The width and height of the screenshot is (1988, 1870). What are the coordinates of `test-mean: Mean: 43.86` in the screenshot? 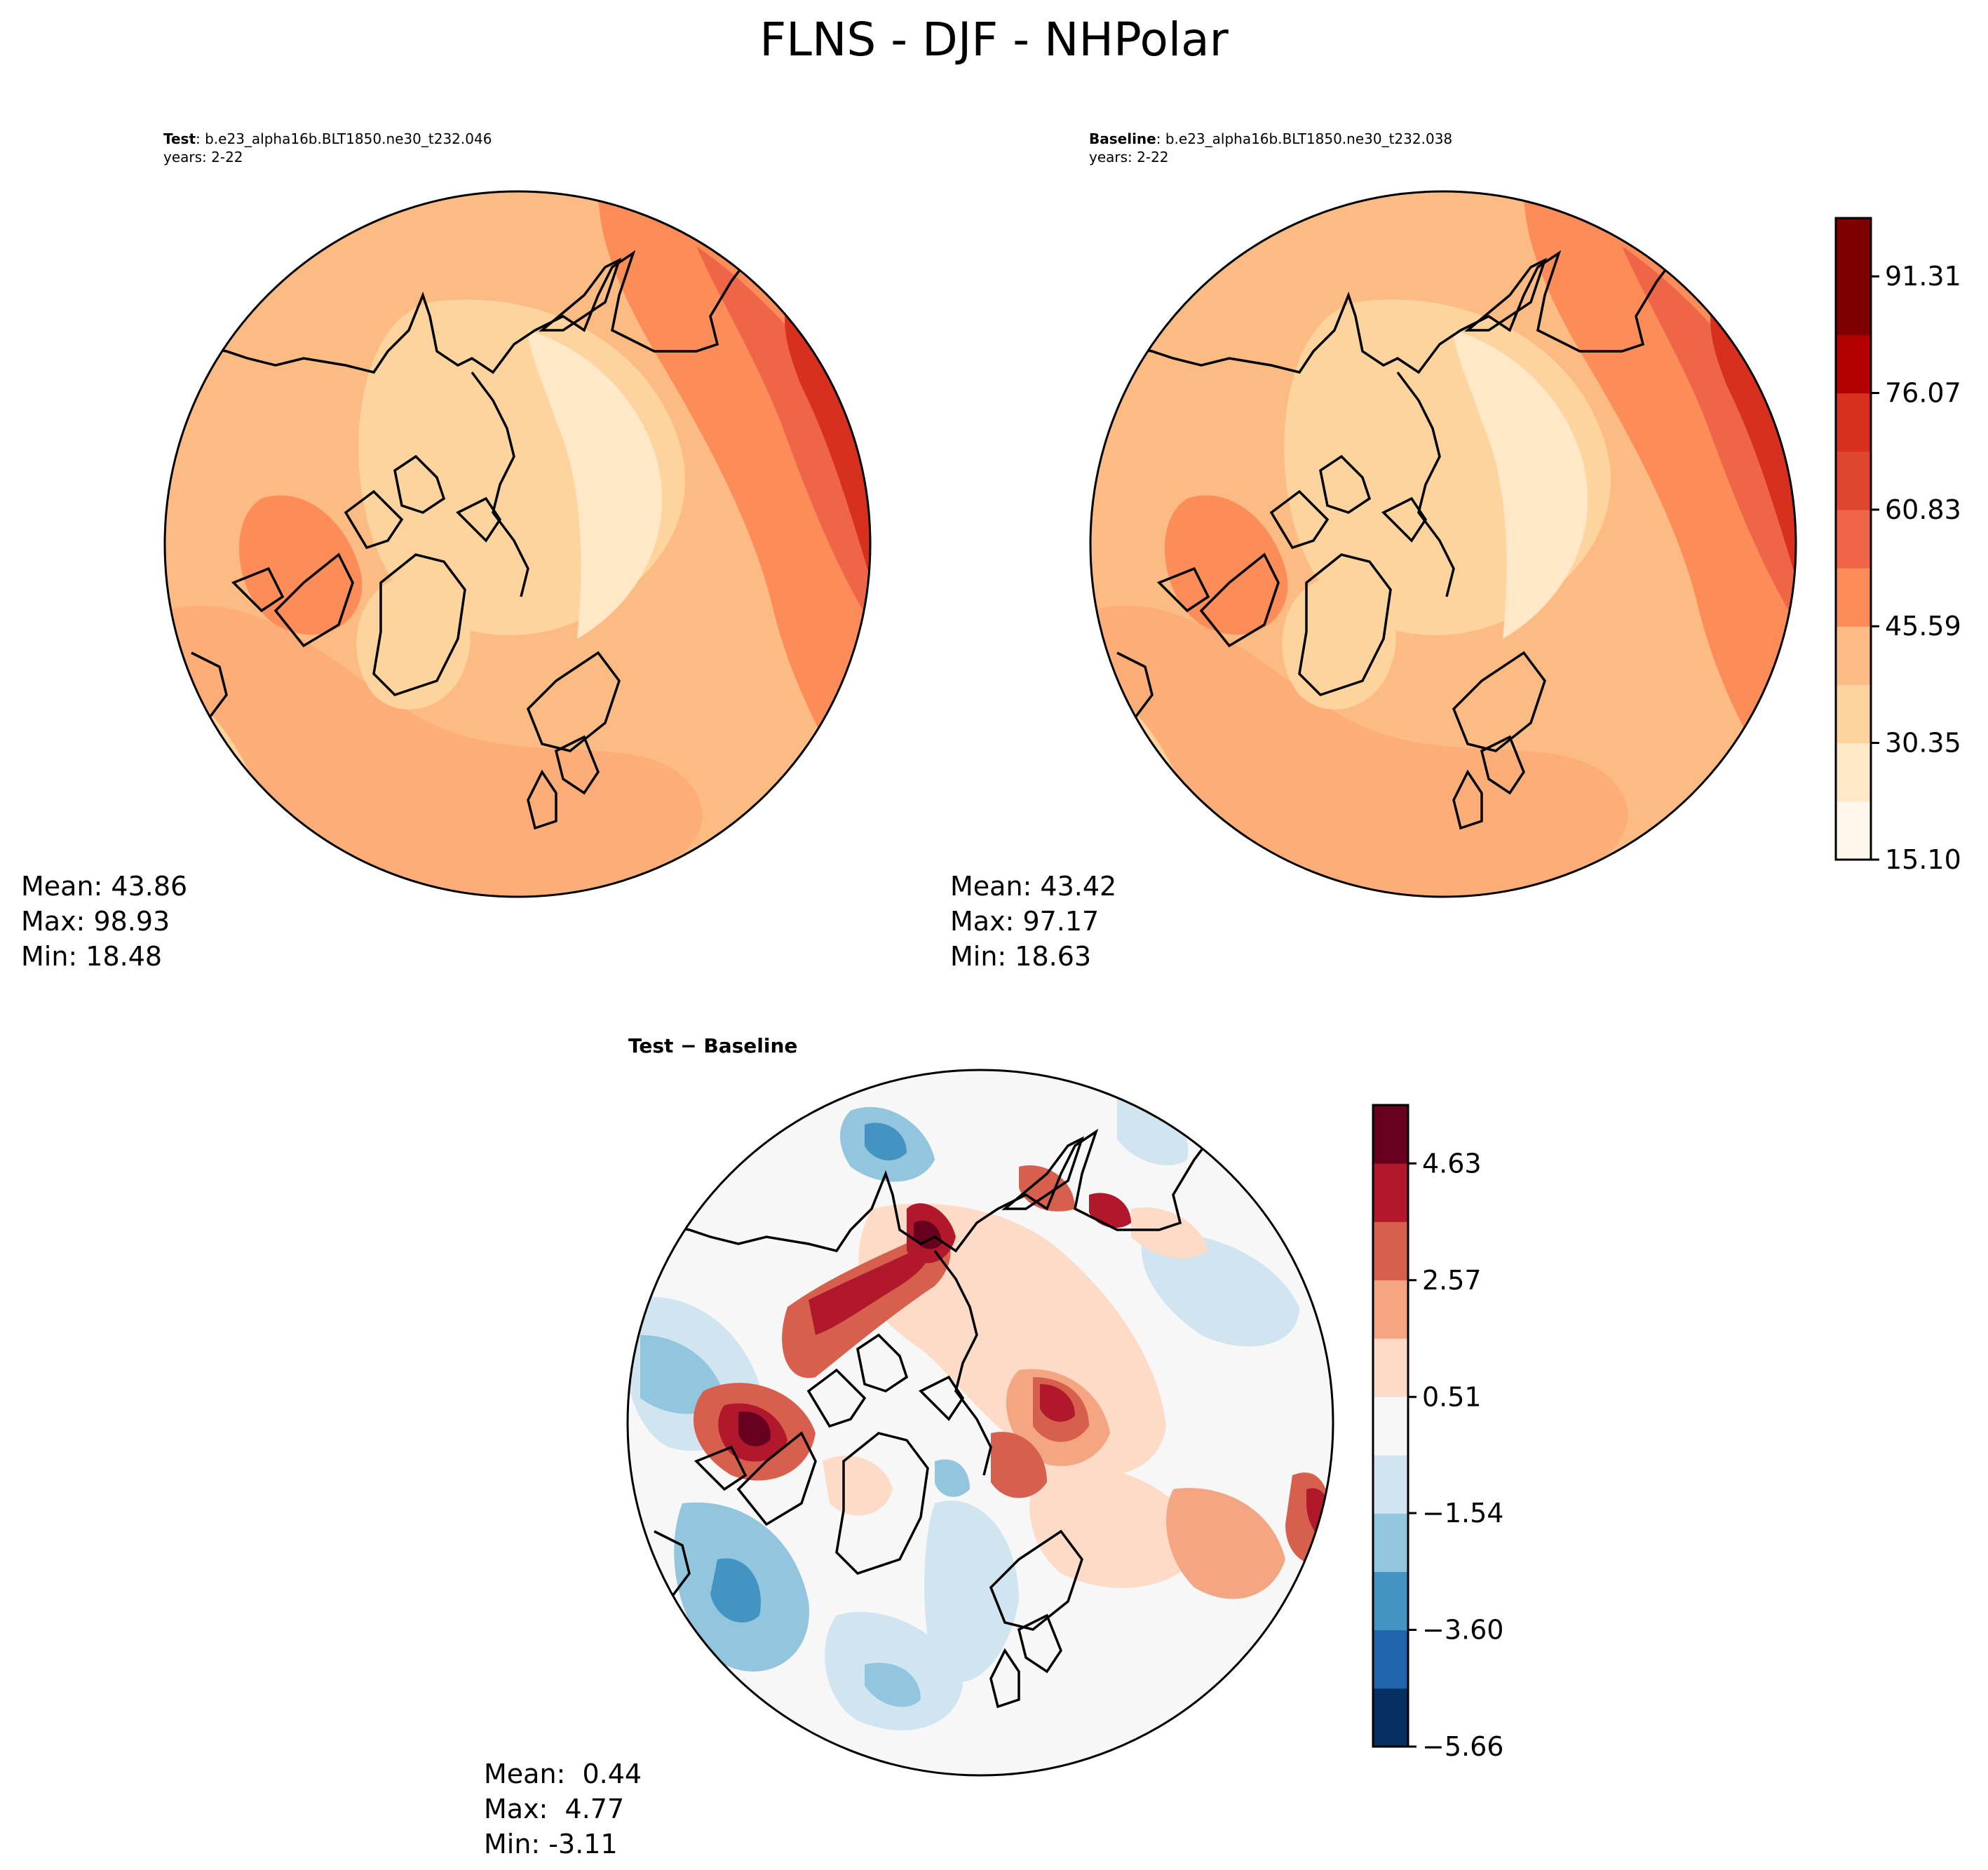 It's located at (104, 887).